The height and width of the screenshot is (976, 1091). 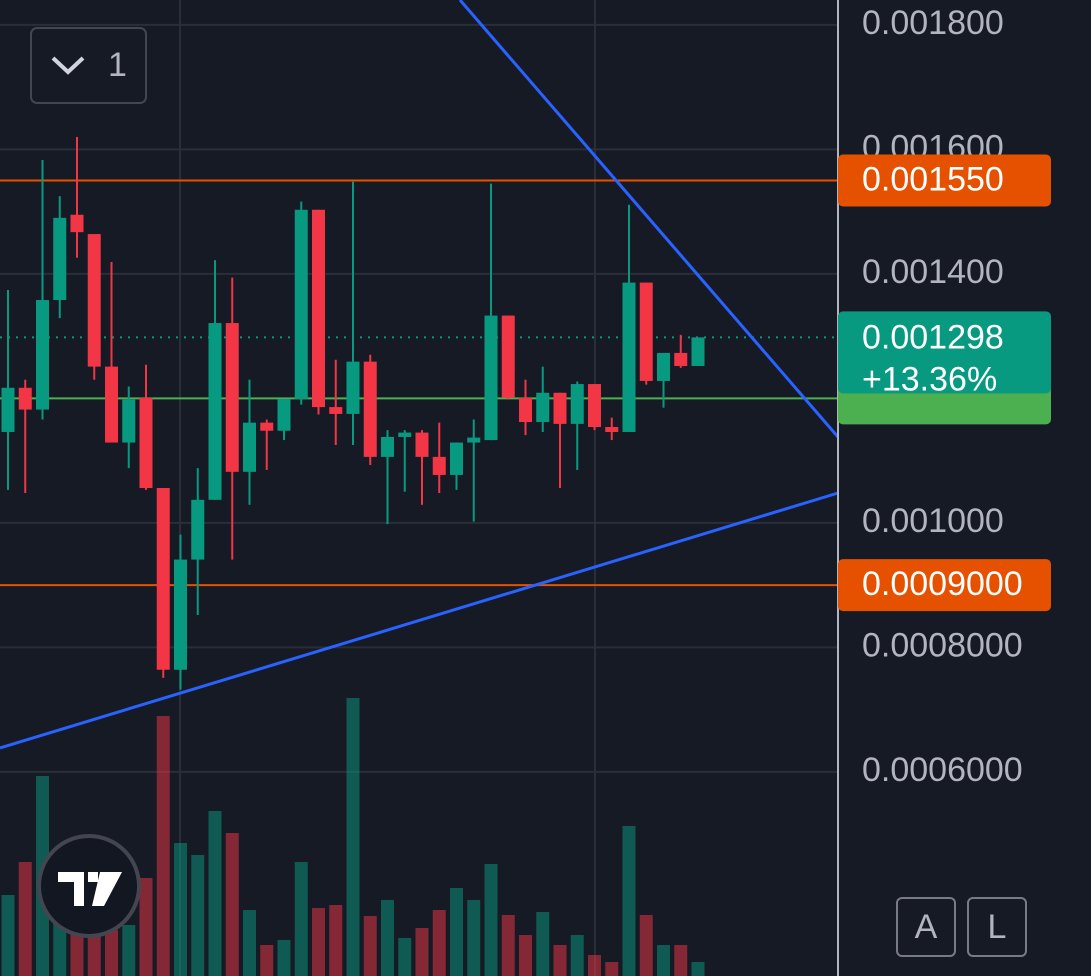 What do you see at coordinates (90, 889) in the screenshot?
I see `logo-mark` at bounding box center [90, 889].